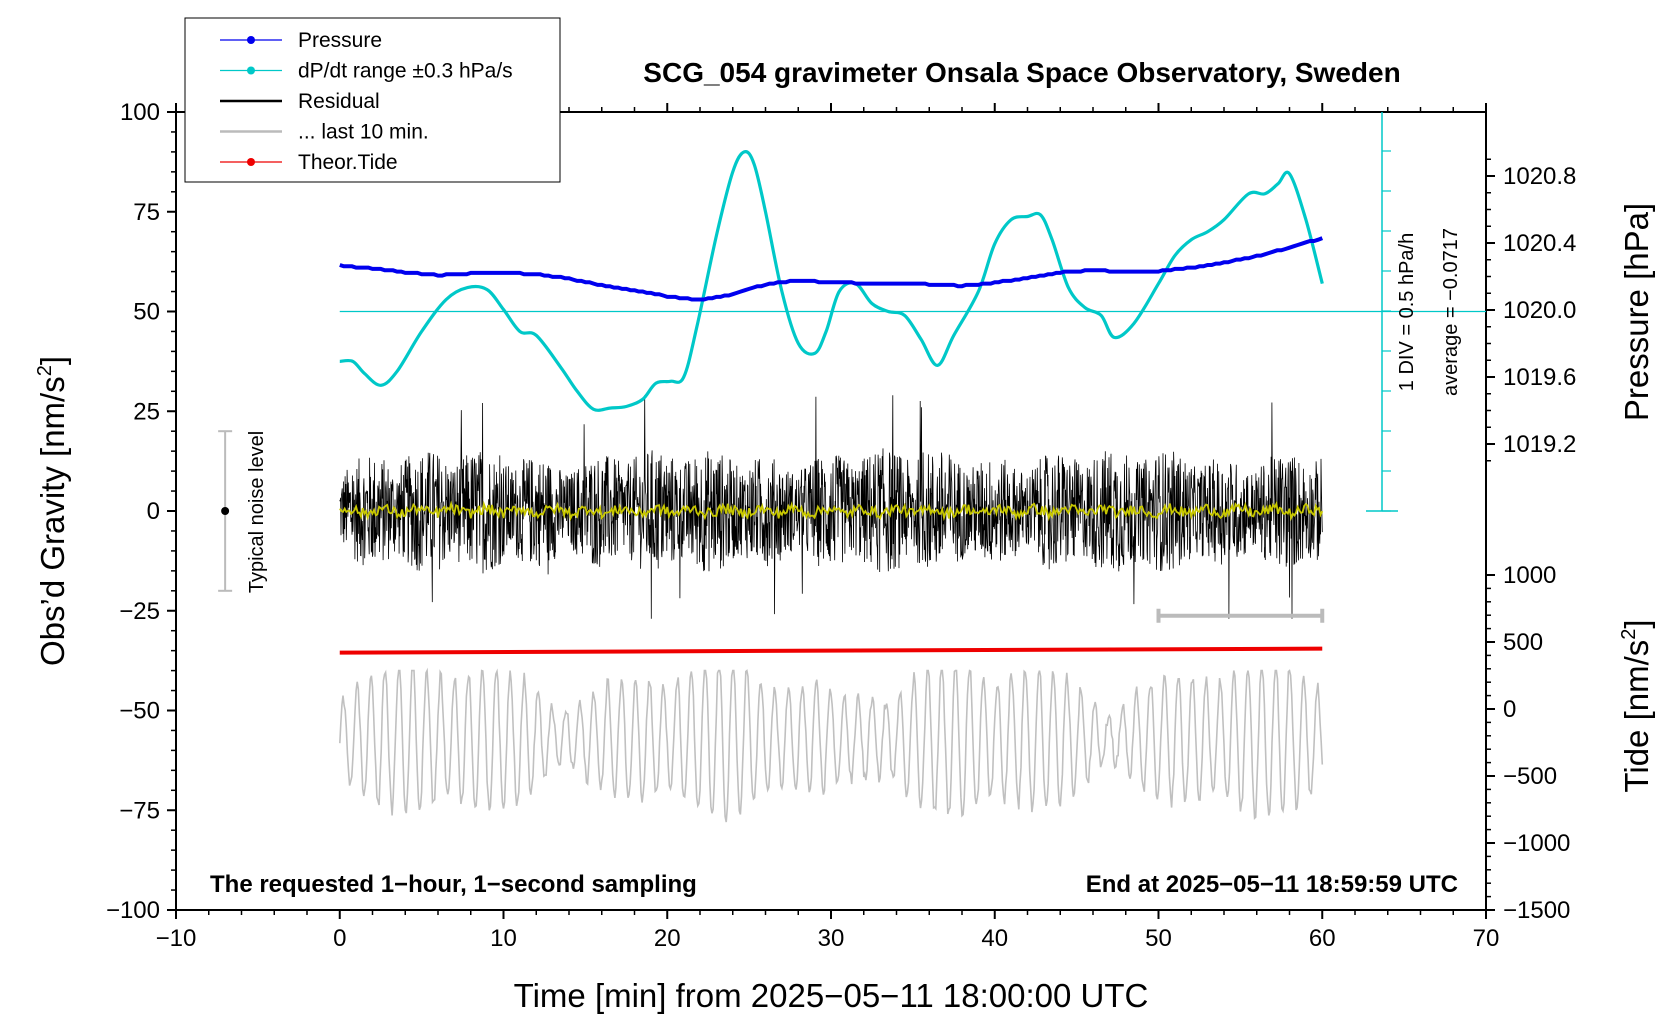 Image resolution: width=1676 pixels, height=1020 pixels. What do you see at coordinates (831, 938) in the screenshot?
I see `x-tick-label: 30` at bounding box center [831, 938].